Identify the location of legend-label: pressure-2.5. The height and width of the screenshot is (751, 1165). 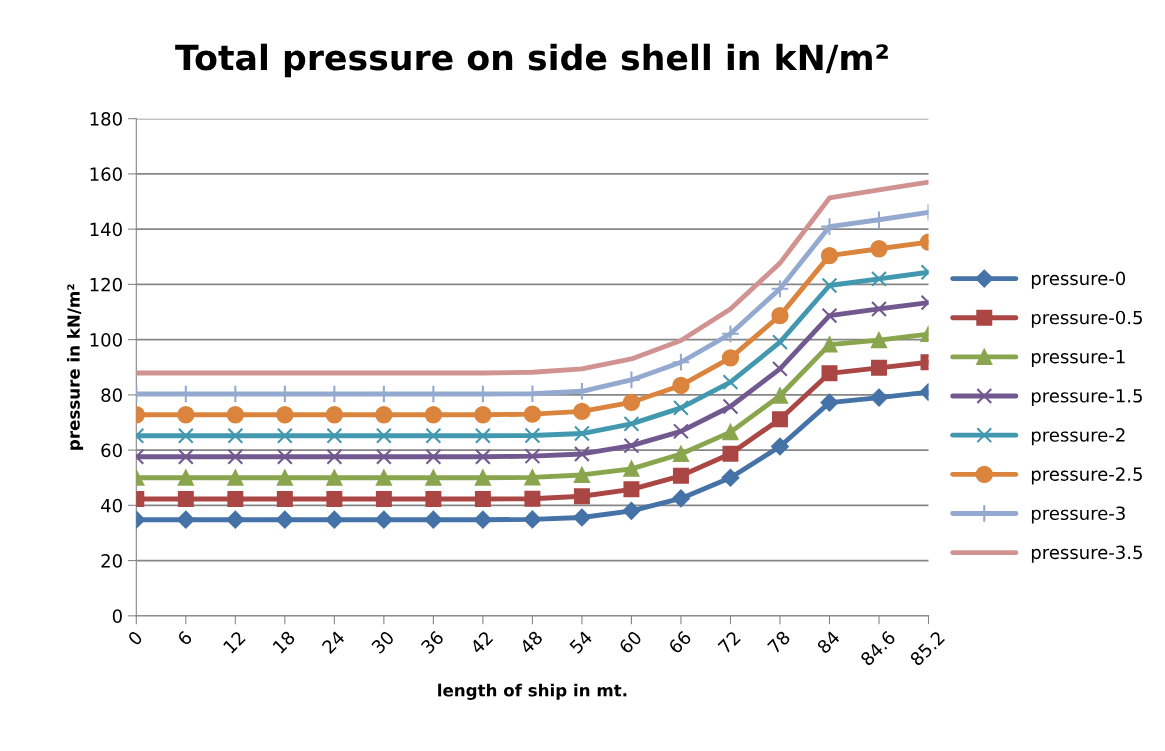
(1086, 476).